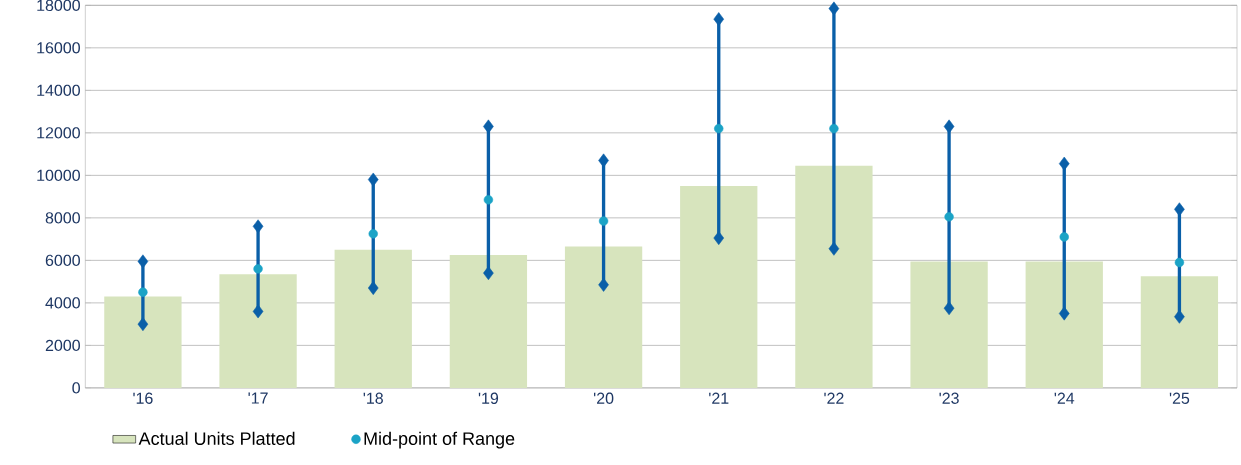 The height and width of the screenshot is (465, 1241). I want to click on x-tick-label: '24, so click(1064, 398).